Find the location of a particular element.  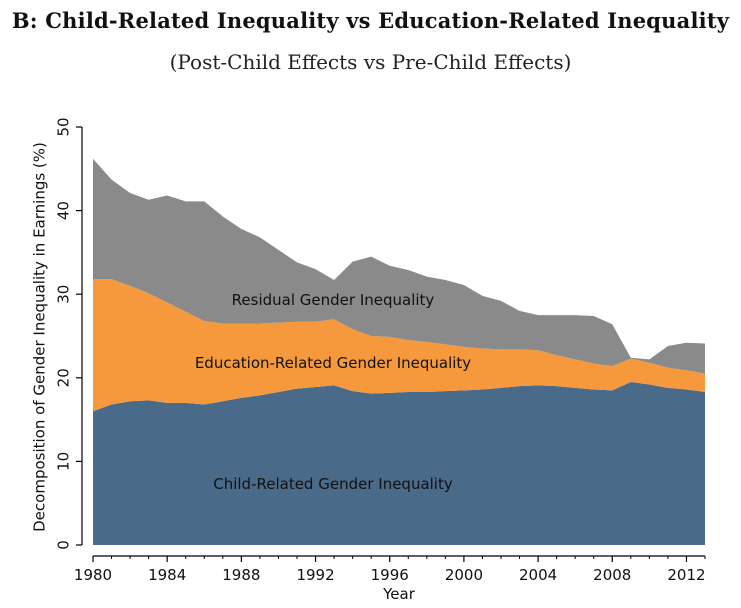

education-related-label: Education-Related Gender Inequality is located at coordinates (333, 363).